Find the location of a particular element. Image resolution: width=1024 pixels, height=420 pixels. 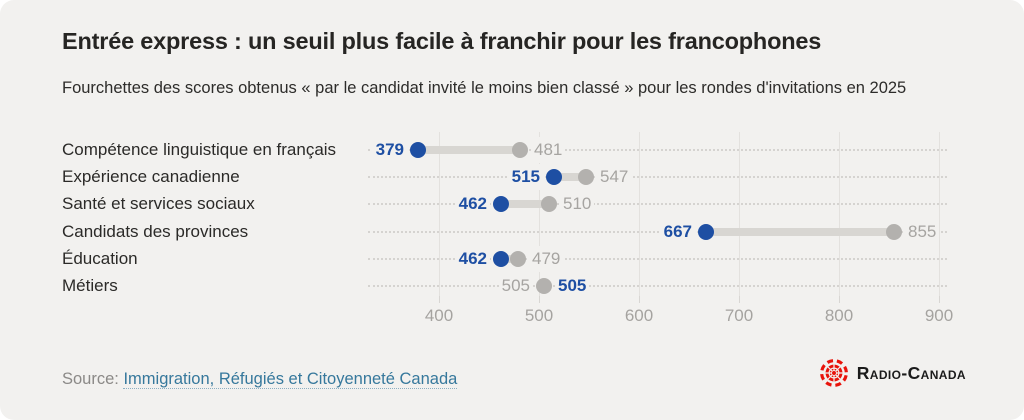

axis-tick-label: 500 is located at coordinates (539, 315).